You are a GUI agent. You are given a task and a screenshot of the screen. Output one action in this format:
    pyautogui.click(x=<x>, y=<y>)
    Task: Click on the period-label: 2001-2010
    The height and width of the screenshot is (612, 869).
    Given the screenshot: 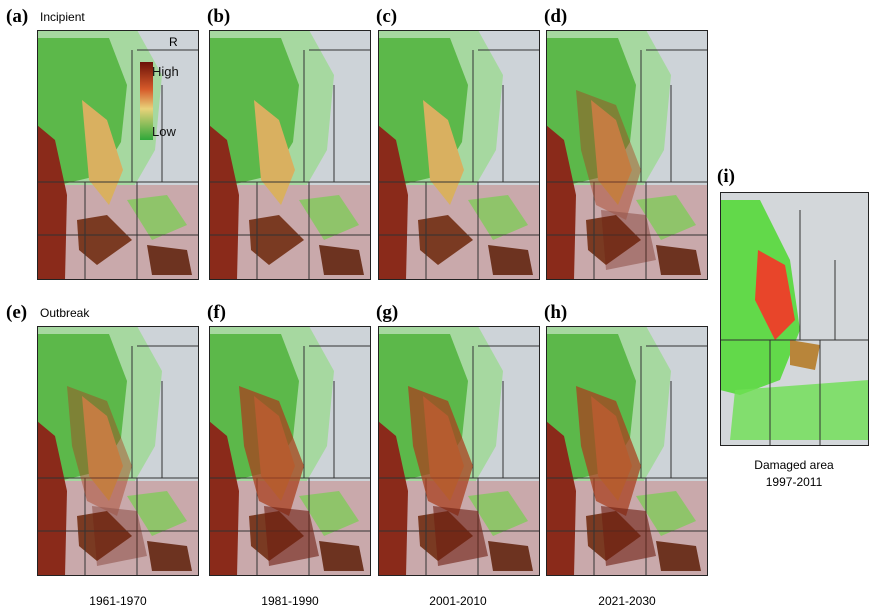 What is the action you would take?
    pyautogui.click(x=458, y=601)
    